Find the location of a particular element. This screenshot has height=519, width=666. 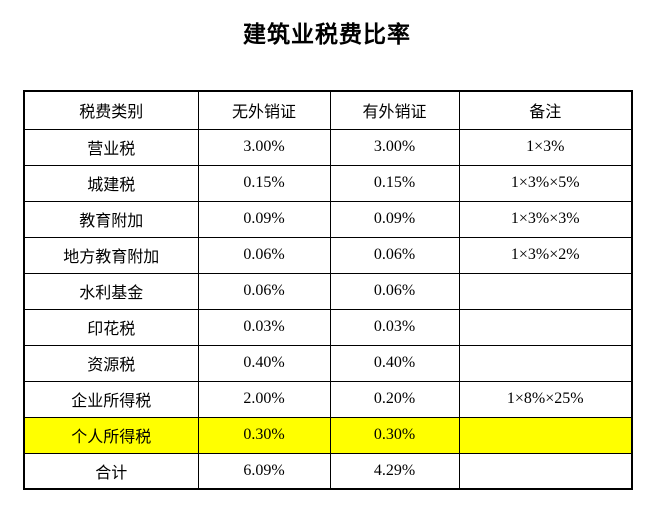

cell-remark: 1×3%×5% is located at coordinates (545, 183).